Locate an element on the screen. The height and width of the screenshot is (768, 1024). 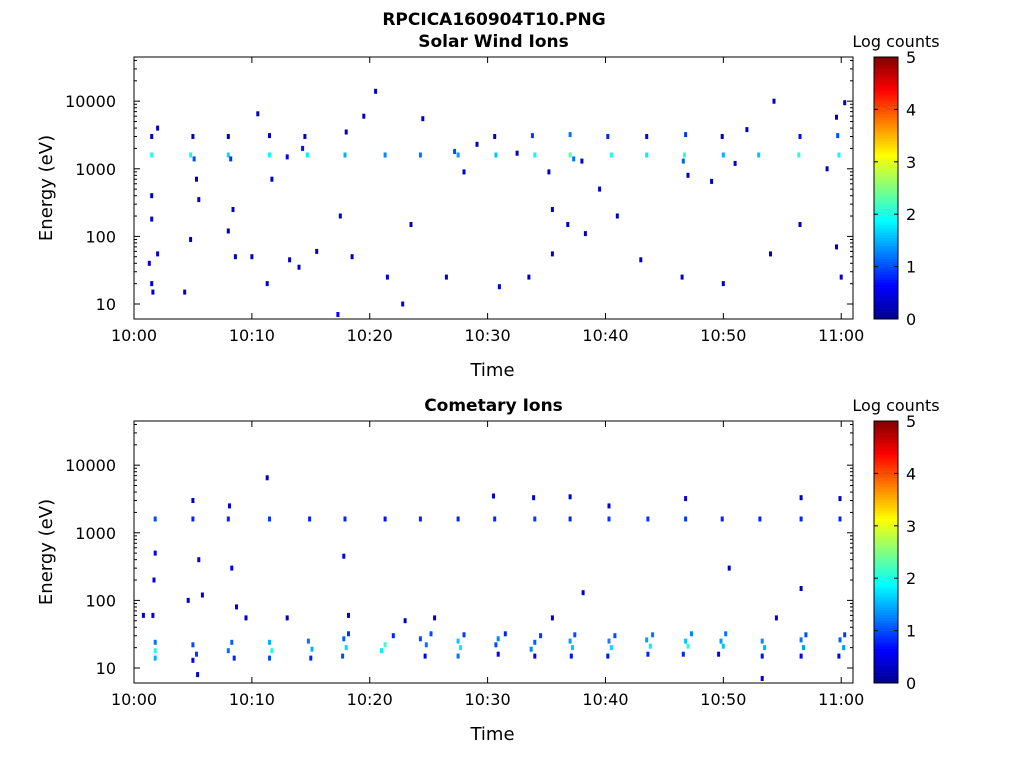
x-tick-label: 10:20 is located at coordinates (370, 699).